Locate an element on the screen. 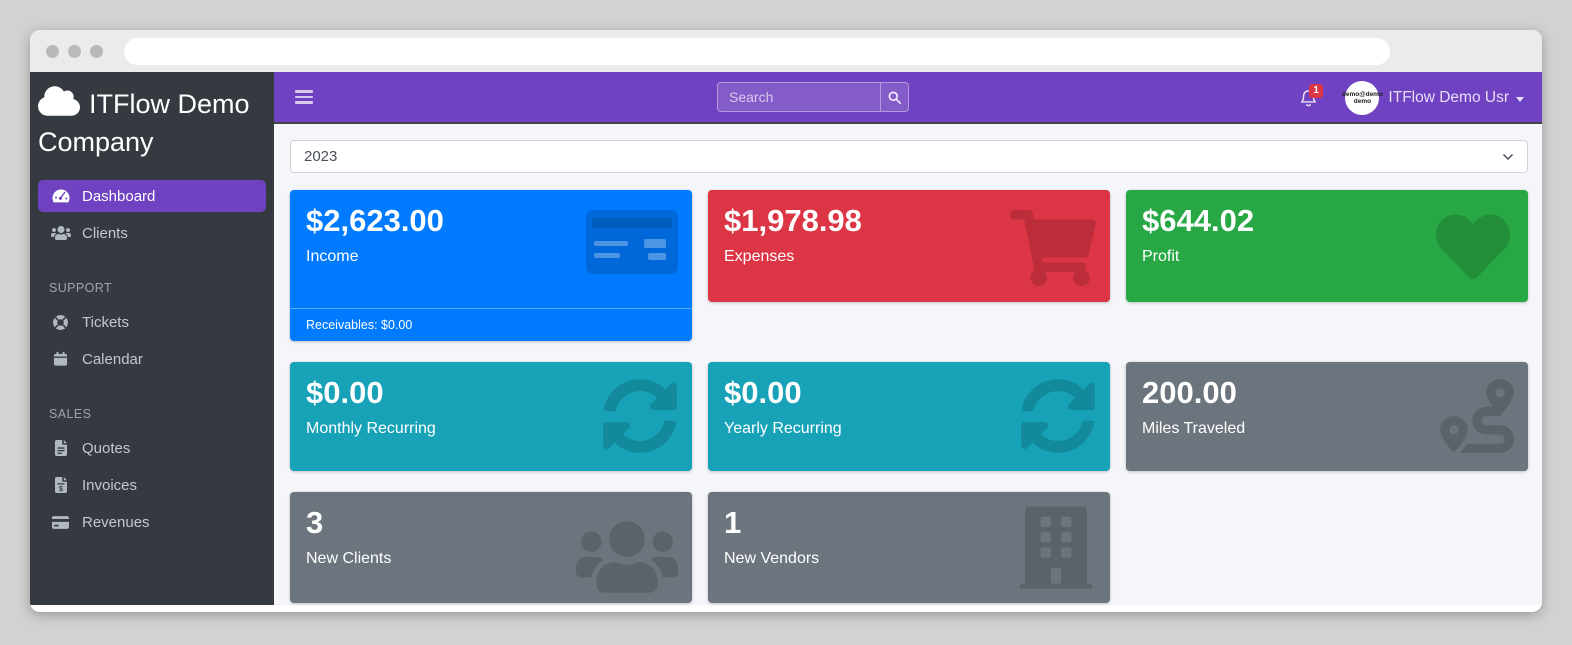  search-icon is located at coordinates (894, 97).